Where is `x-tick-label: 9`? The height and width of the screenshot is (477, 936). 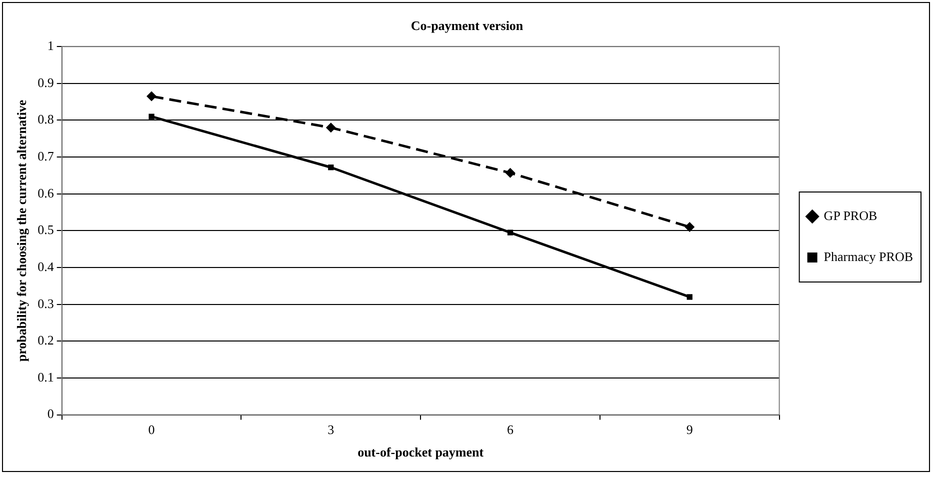 x-tick-label: 9 is located at coordinates (689, 430).